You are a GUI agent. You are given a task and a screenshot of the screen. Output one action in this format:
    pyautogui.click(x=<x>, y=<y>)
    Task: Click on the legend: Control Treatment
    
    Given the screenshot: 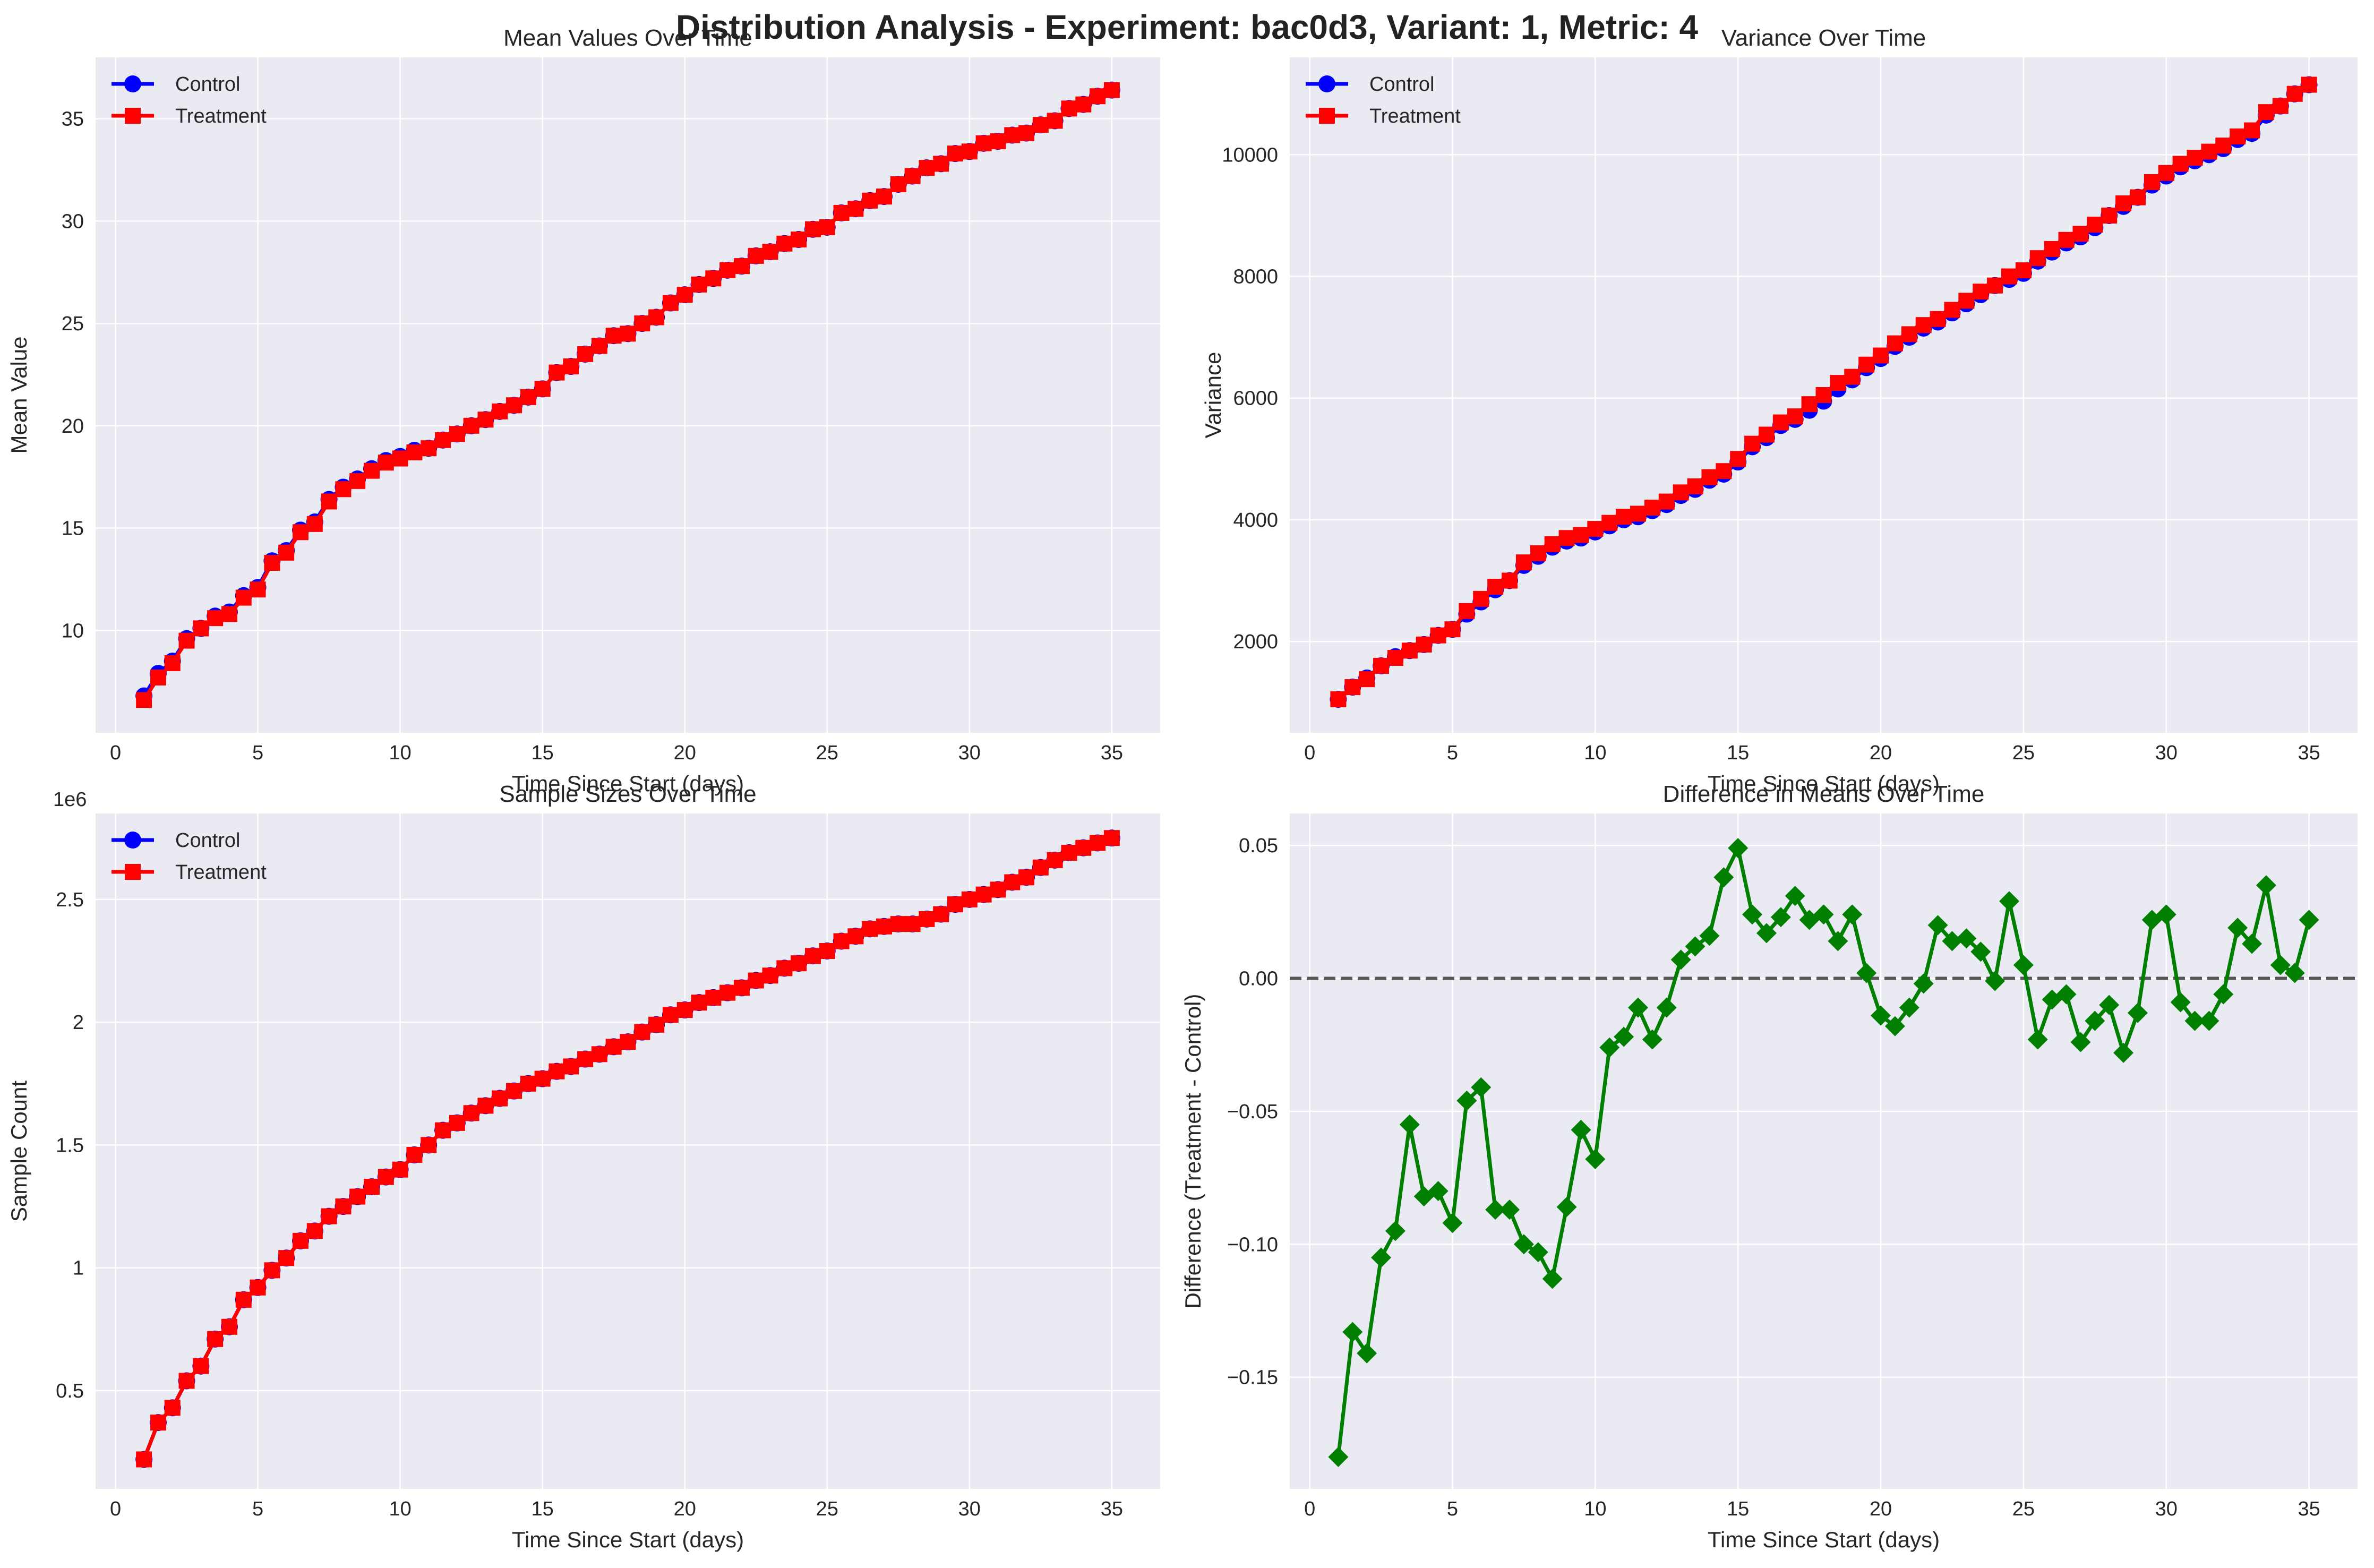 What is the action you would take?
    pyautogui.click(x=189, y=100)
    